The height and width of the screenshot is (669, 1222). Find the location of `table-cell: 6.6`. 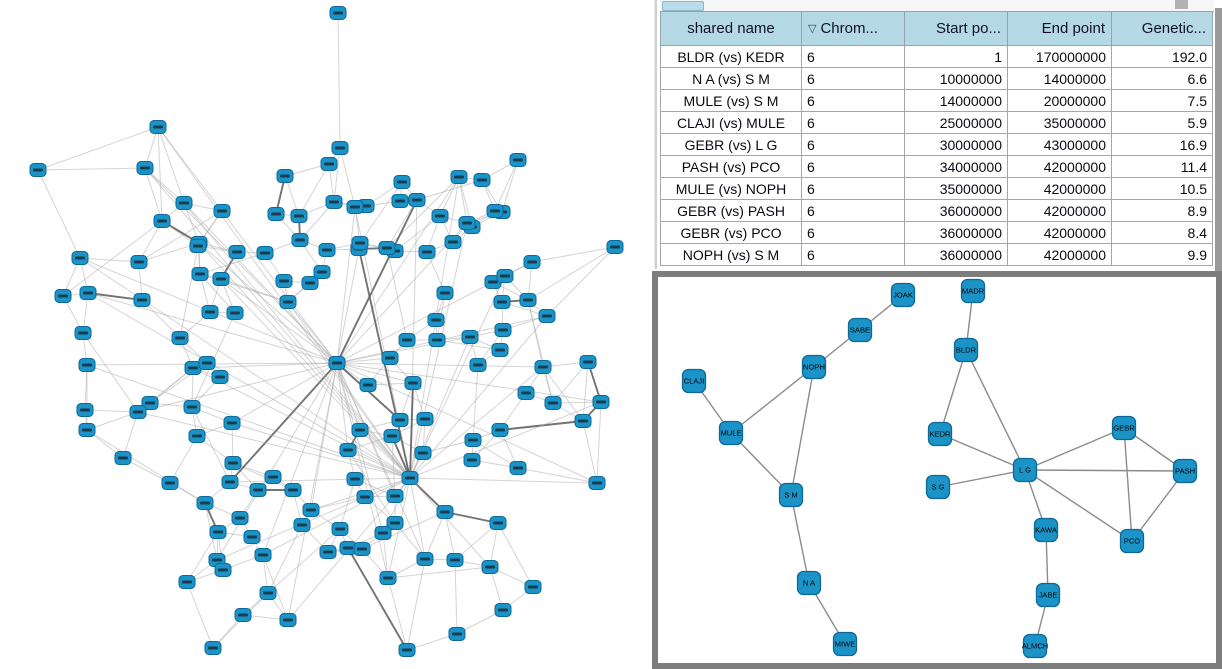

table-cell: 6.6 is located at coordinates (1162, 78).